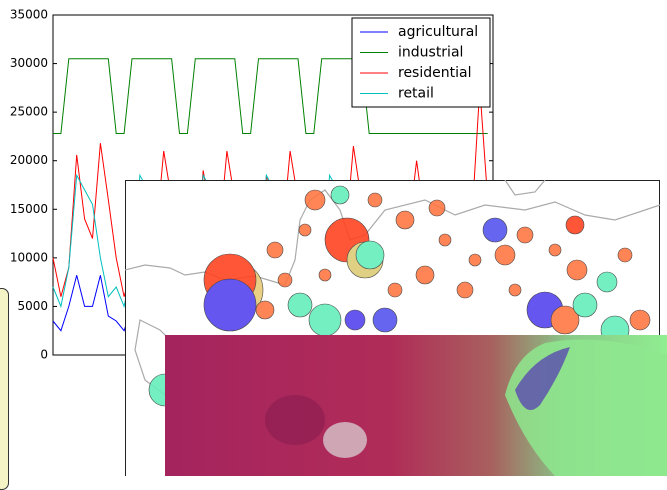  What do you see at coordinates (434, 73) in the screenshot?
I see `legend-text: residential` at bounding box center [434, 73].